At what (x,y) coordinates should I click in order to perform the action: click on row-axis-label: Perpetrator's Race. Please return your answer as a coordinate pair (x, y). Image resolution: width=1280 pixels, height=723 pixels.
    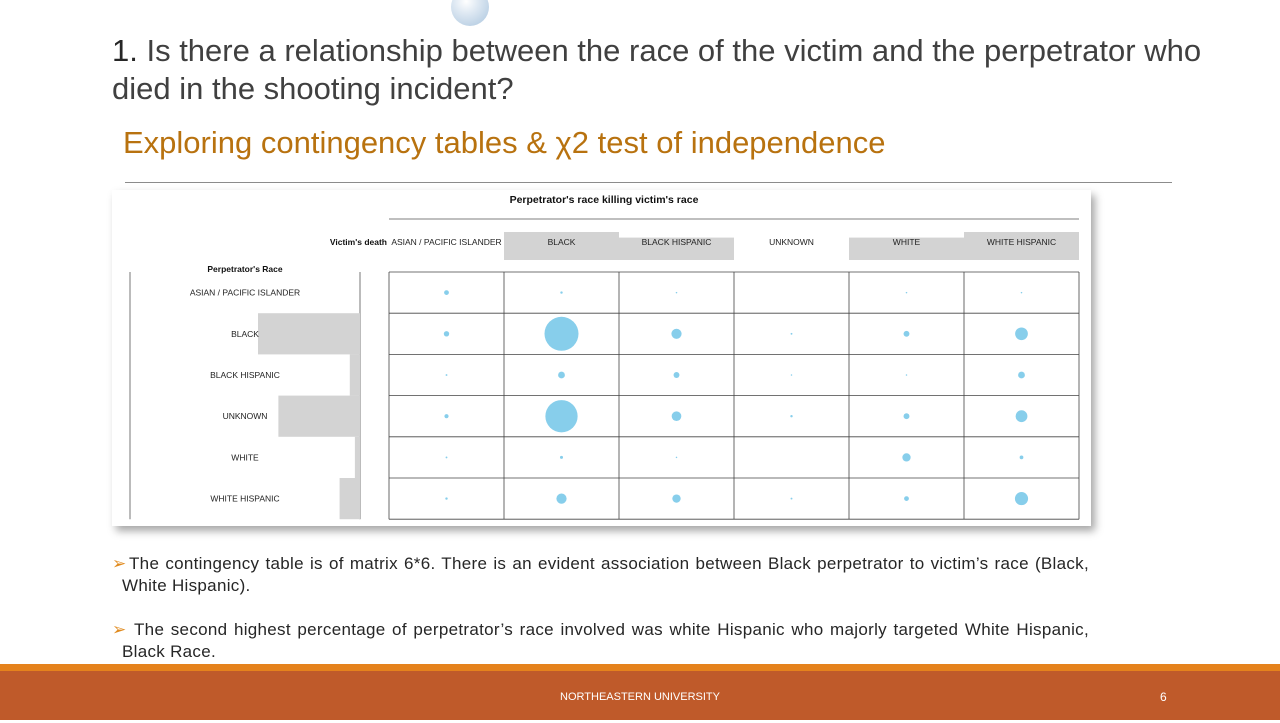
    Looking at the image, I should click on (245, 269).